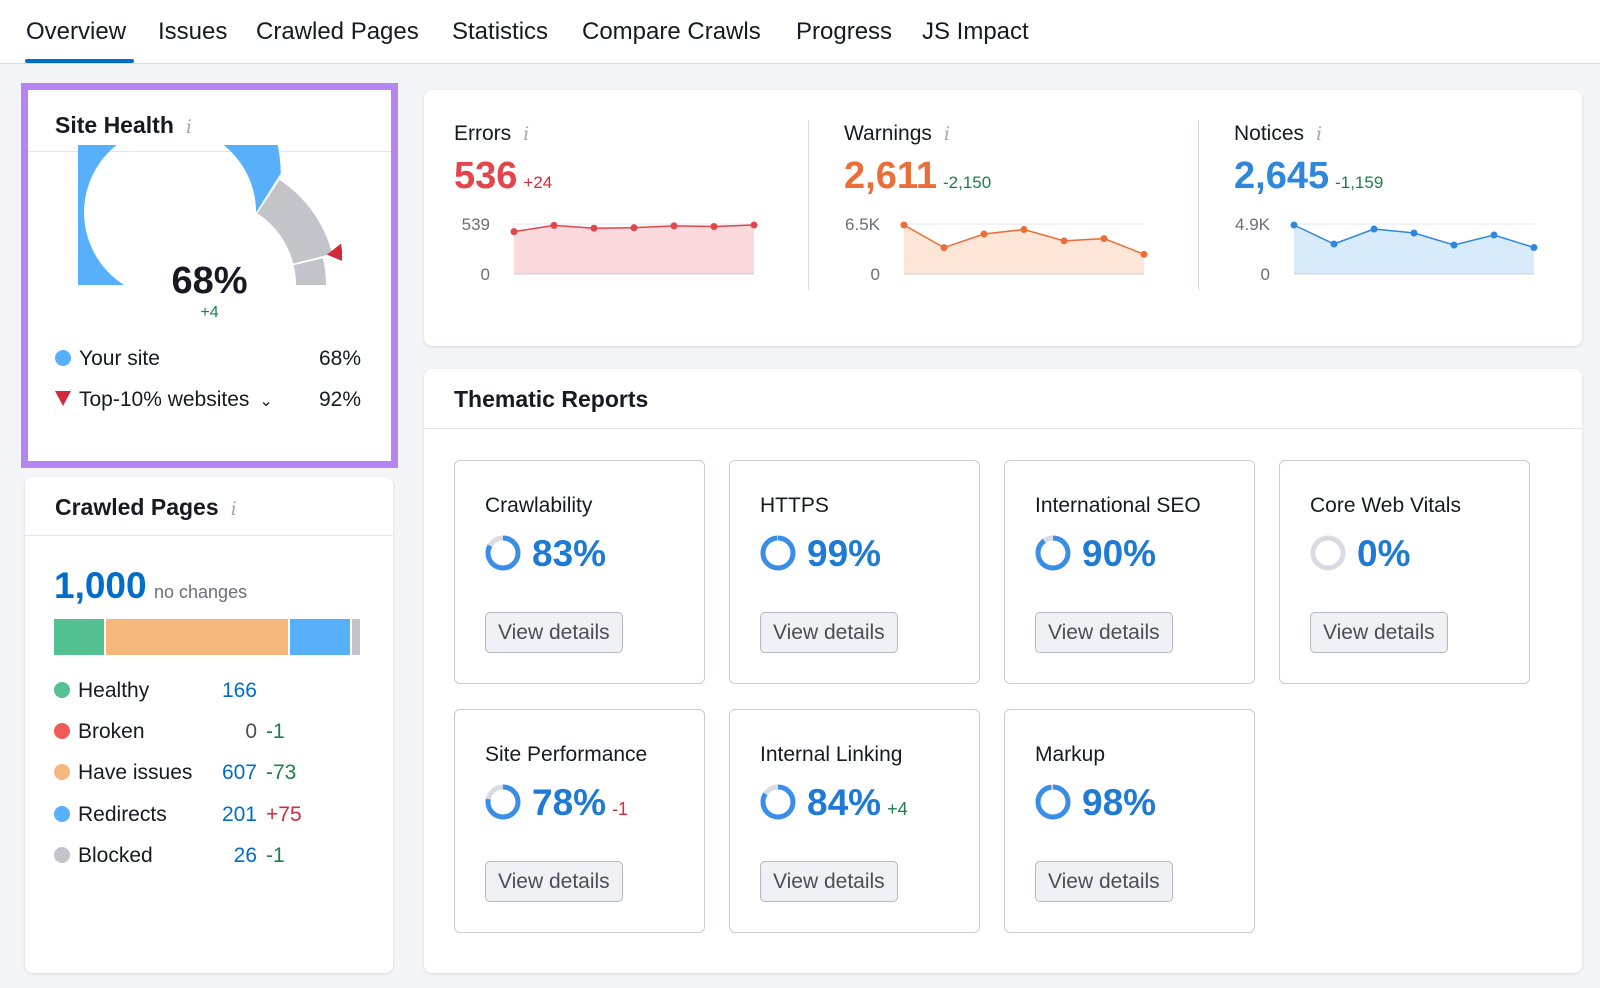  I want to click on crawled-row-label: Redirects, so click(122, 814).